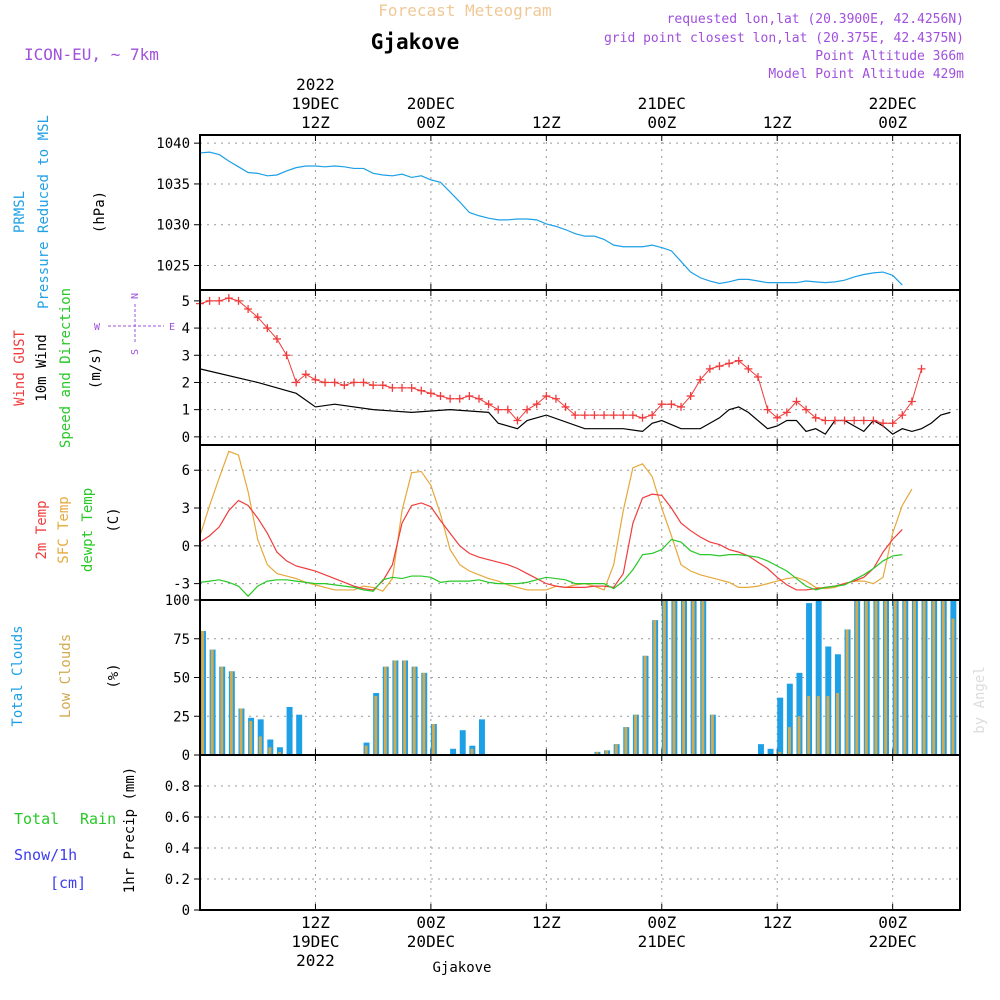 The width and height of the screenshot is (1000, 1000). I want to click on y-tick-label: 5, so click(186, 302).